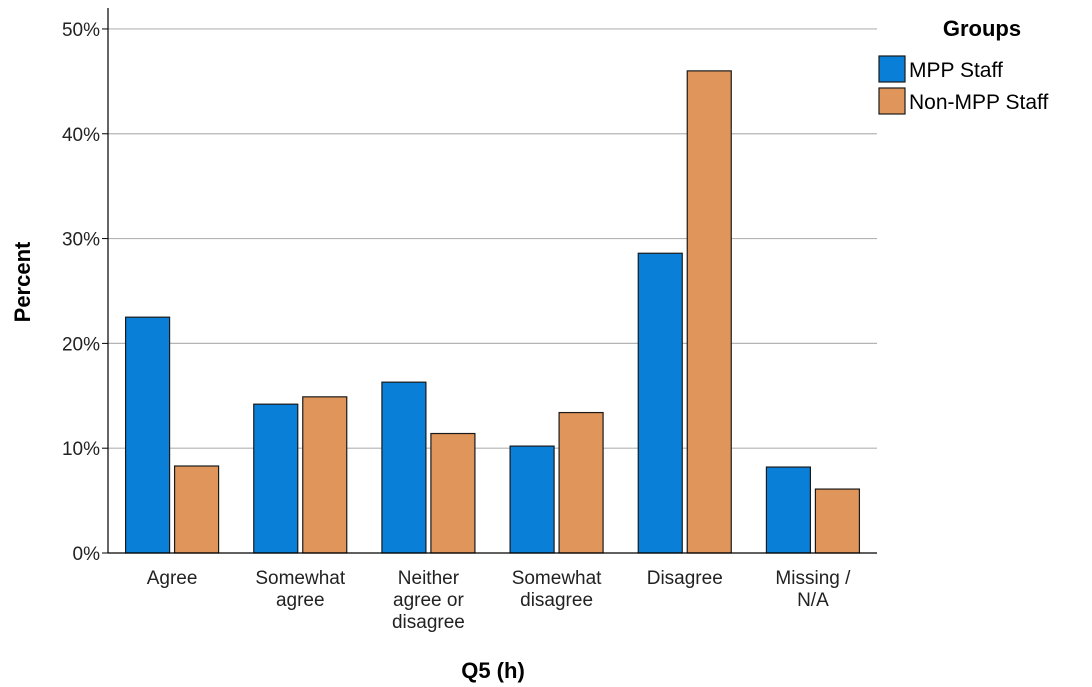 Image resolution: width=1092 pixels, height=687 pixels. Describe the element at coordinates (978, 102) in the screenshot. I see `legend-label: Non-MPP Staff` at that location.